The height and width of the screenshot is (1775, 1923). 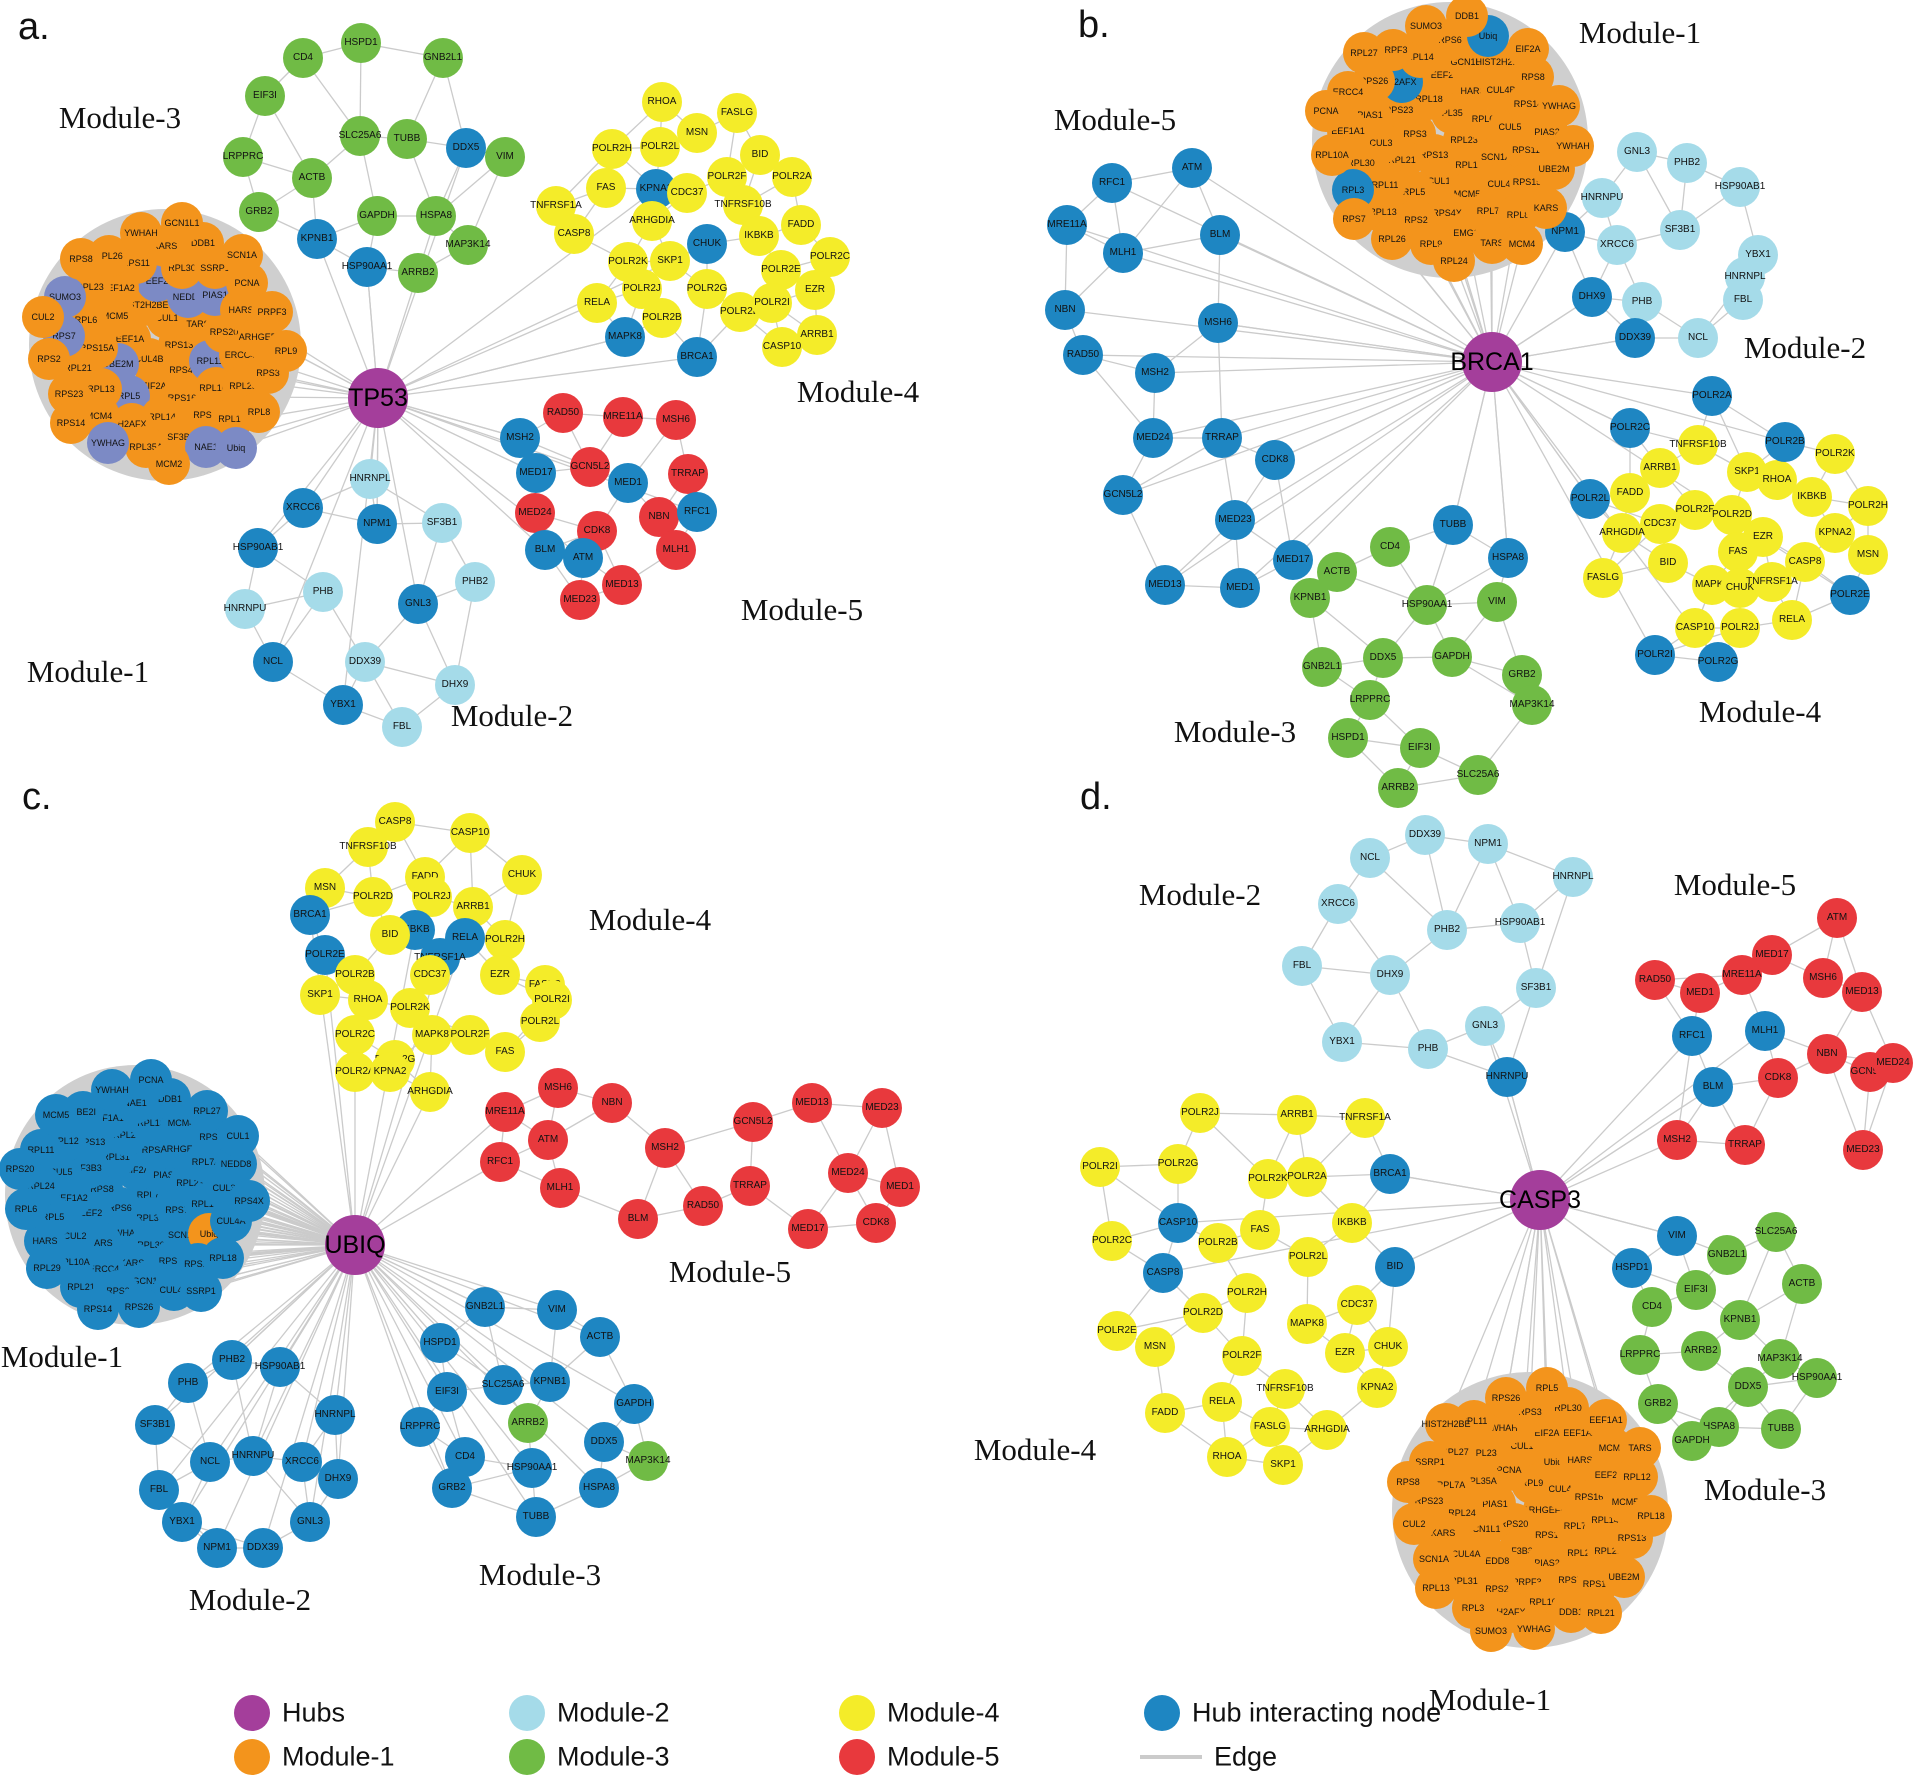 I want to click on node-polr2h: POLR2H, so click(x=612, y=149).